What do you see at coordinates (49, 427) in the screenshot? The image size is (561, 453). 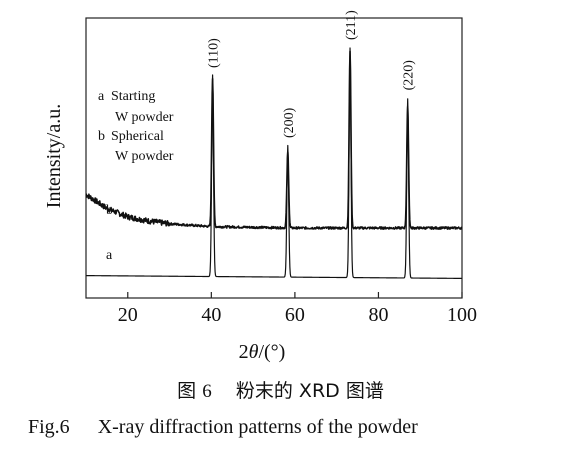 I see `caption-en-label: Fig.6` at bounding box center [49, 427].